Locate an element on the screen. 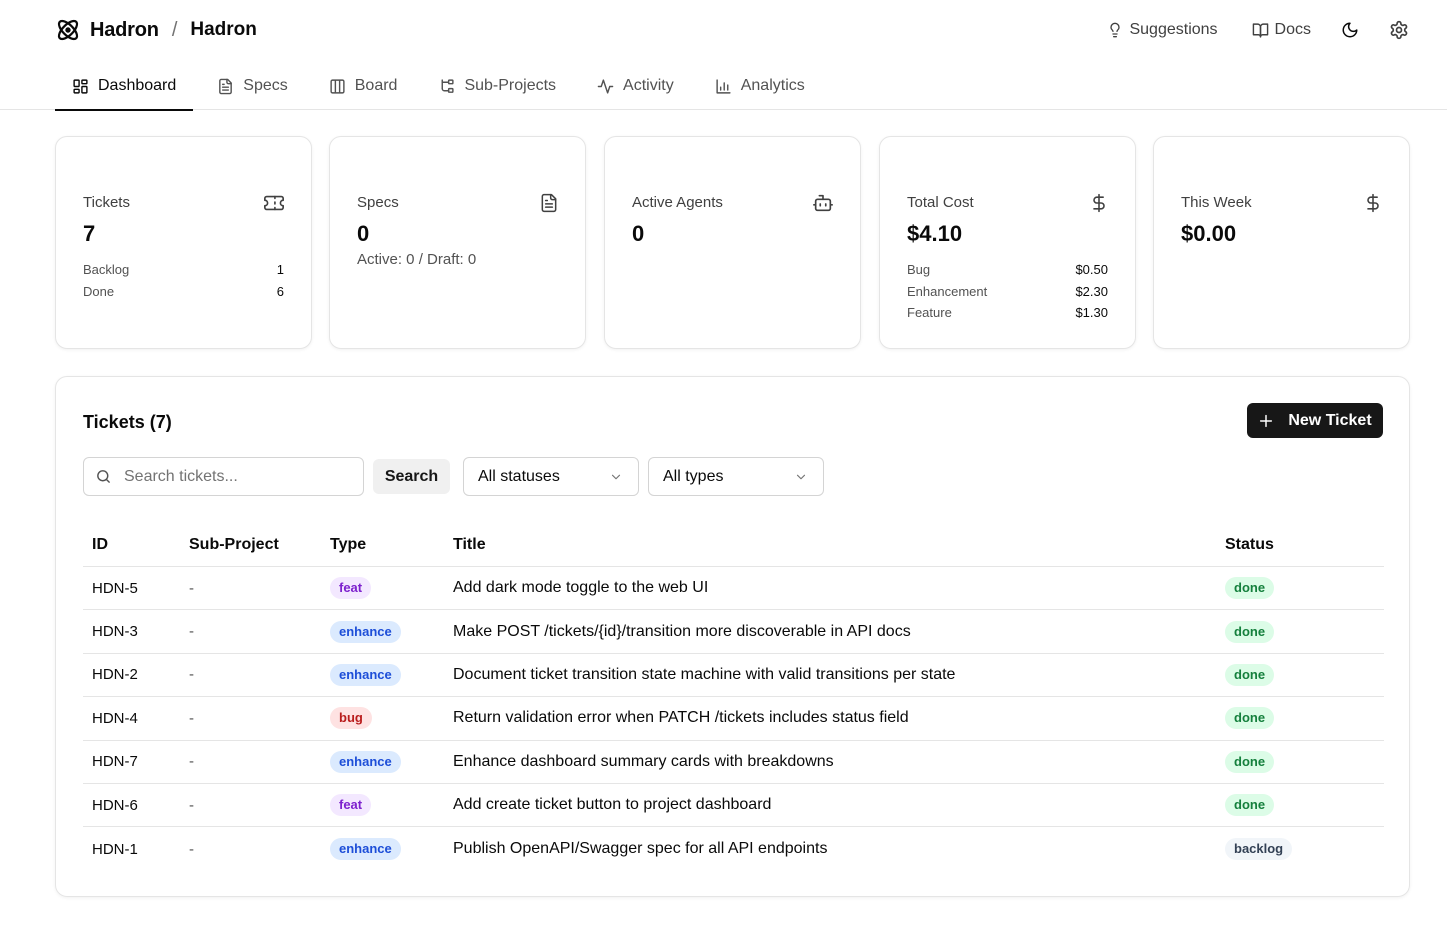  new-ticket-button: New Ticket is located at coordinates (1315, 420).